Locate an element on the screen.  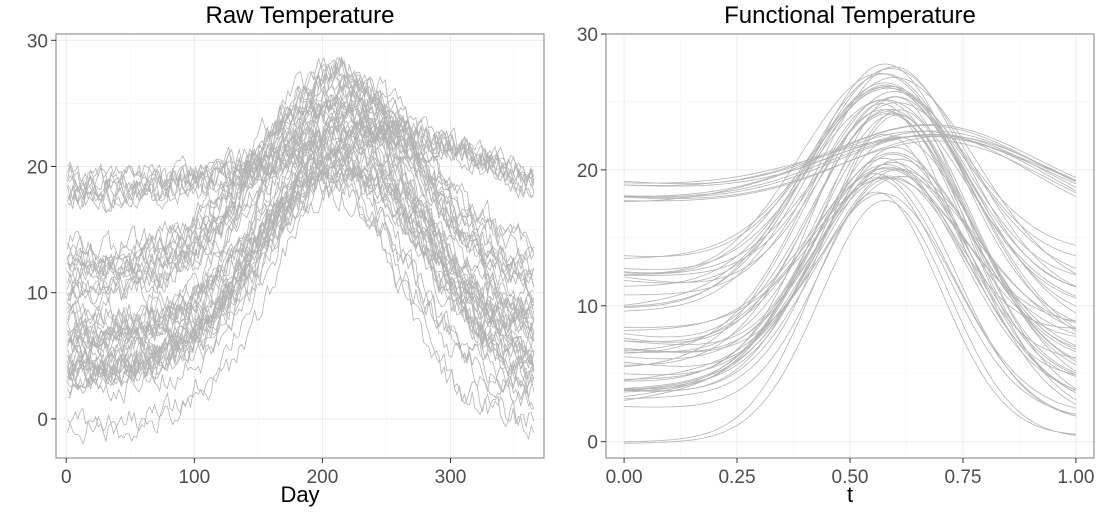
functional-temperature-x-tick-label: 0.75 is located at coordinates (962, 477).